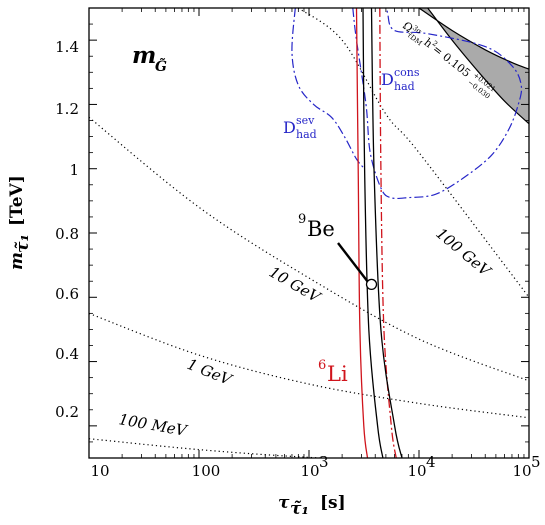 The width and height of the screenshot is (545, 525). I want to click on relic-density-band-lower-edge, so click(478, 66).